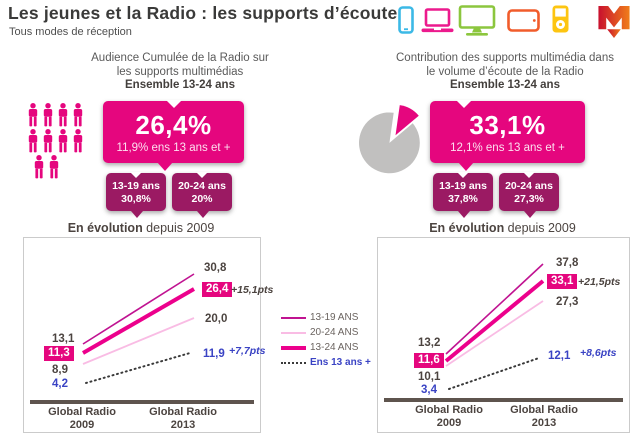 The width and height of the screenshot is (639, 438). What do you see at coordinates (70, 32) in the screenshot?
I see `page-subtitle: Tous modes de réception` at bounding box center [70, 32].